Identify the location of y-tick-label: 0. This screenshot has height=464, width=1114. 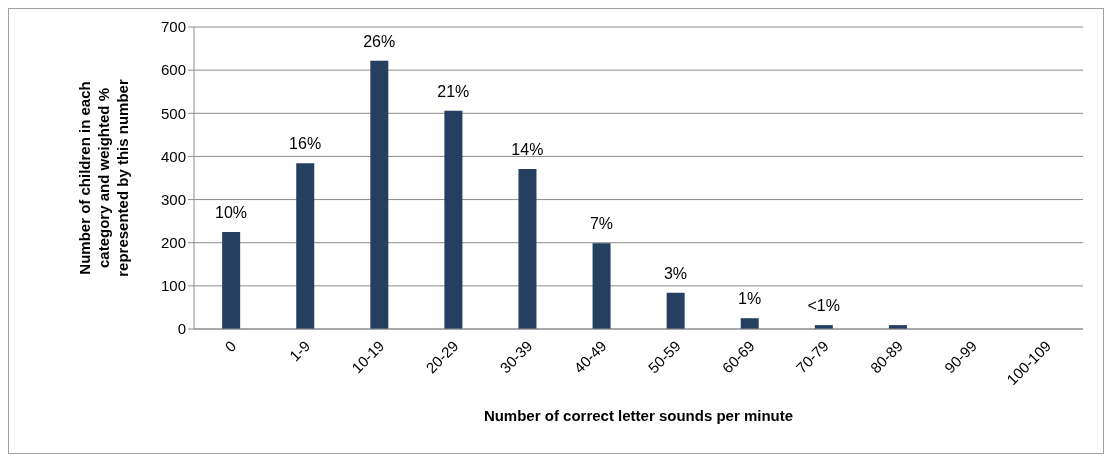
(181, 329).